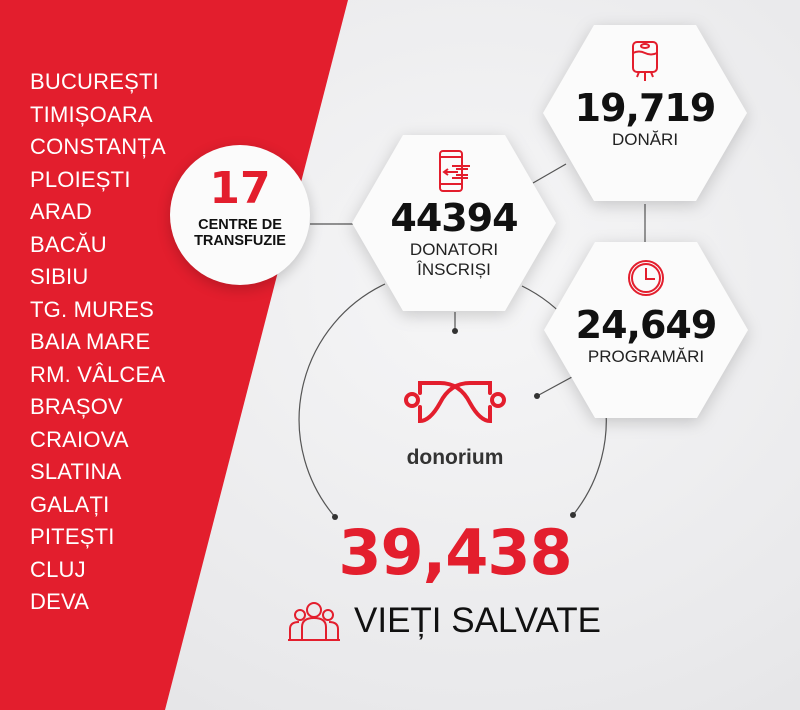  I want to click on donations-value: 19,719, so click(645, 108).